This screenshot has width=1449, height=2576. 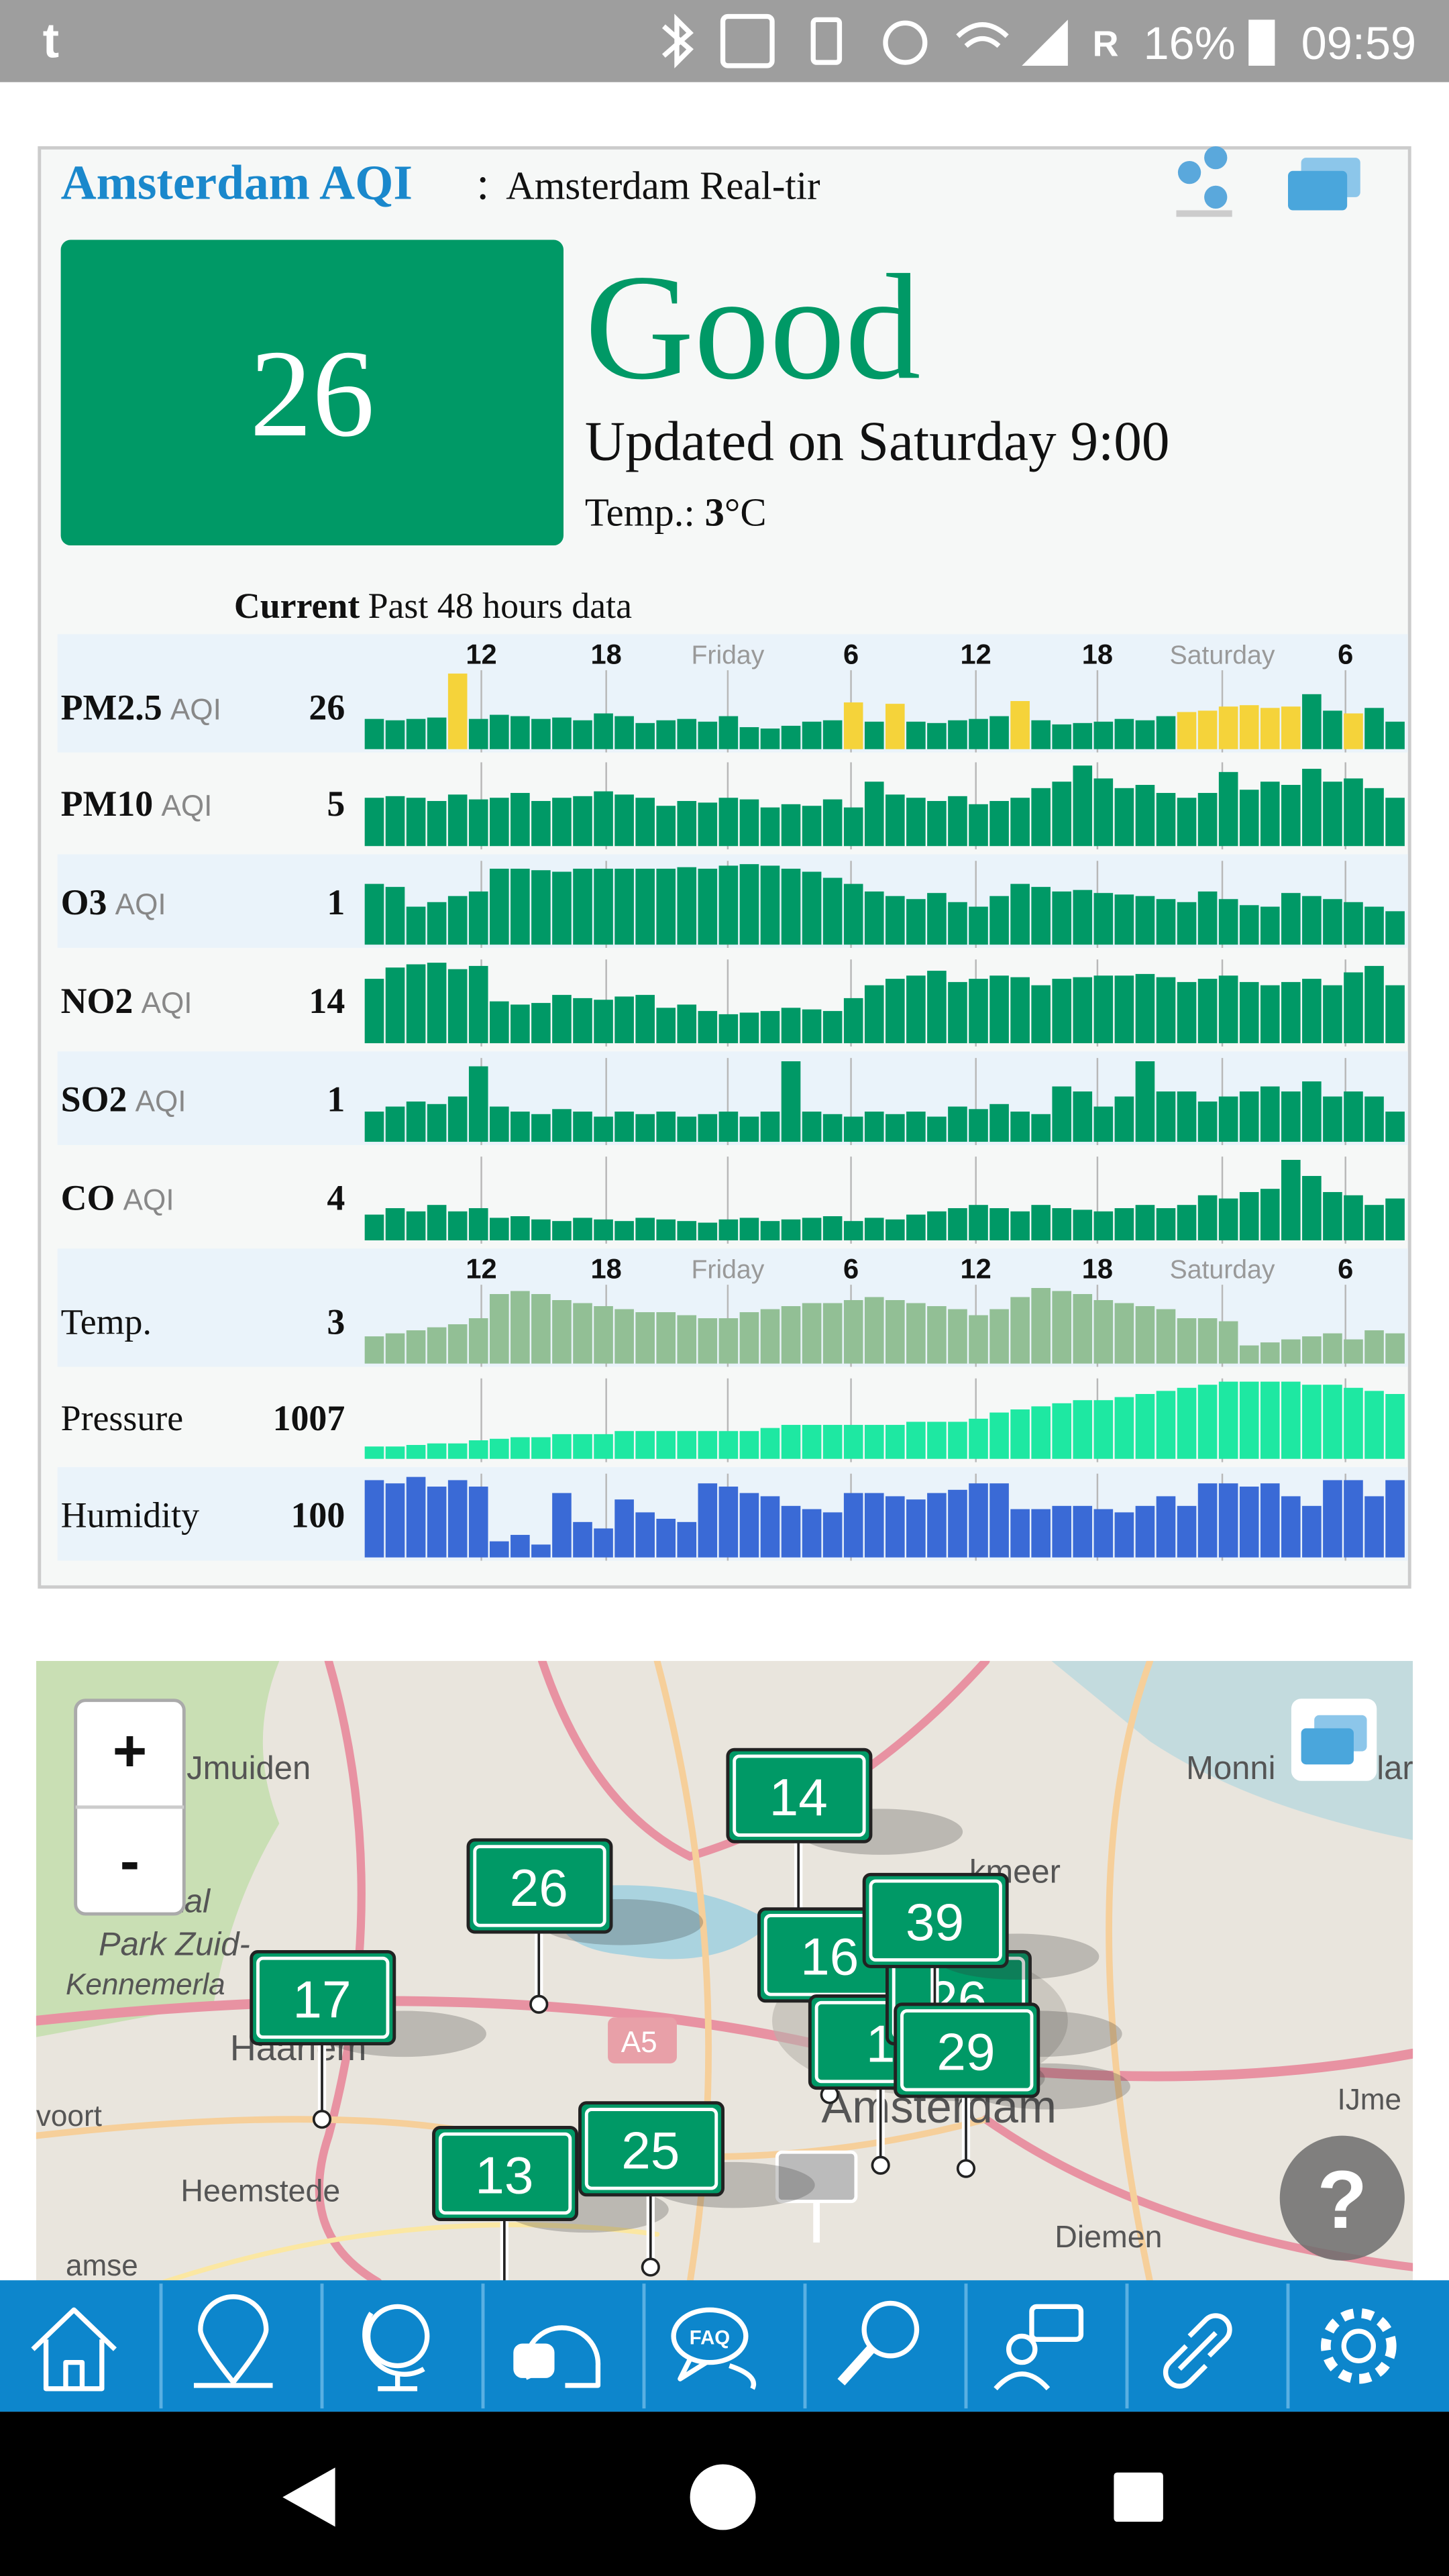 I want to click on station-marker: 17, so click(x=368, y=2039).